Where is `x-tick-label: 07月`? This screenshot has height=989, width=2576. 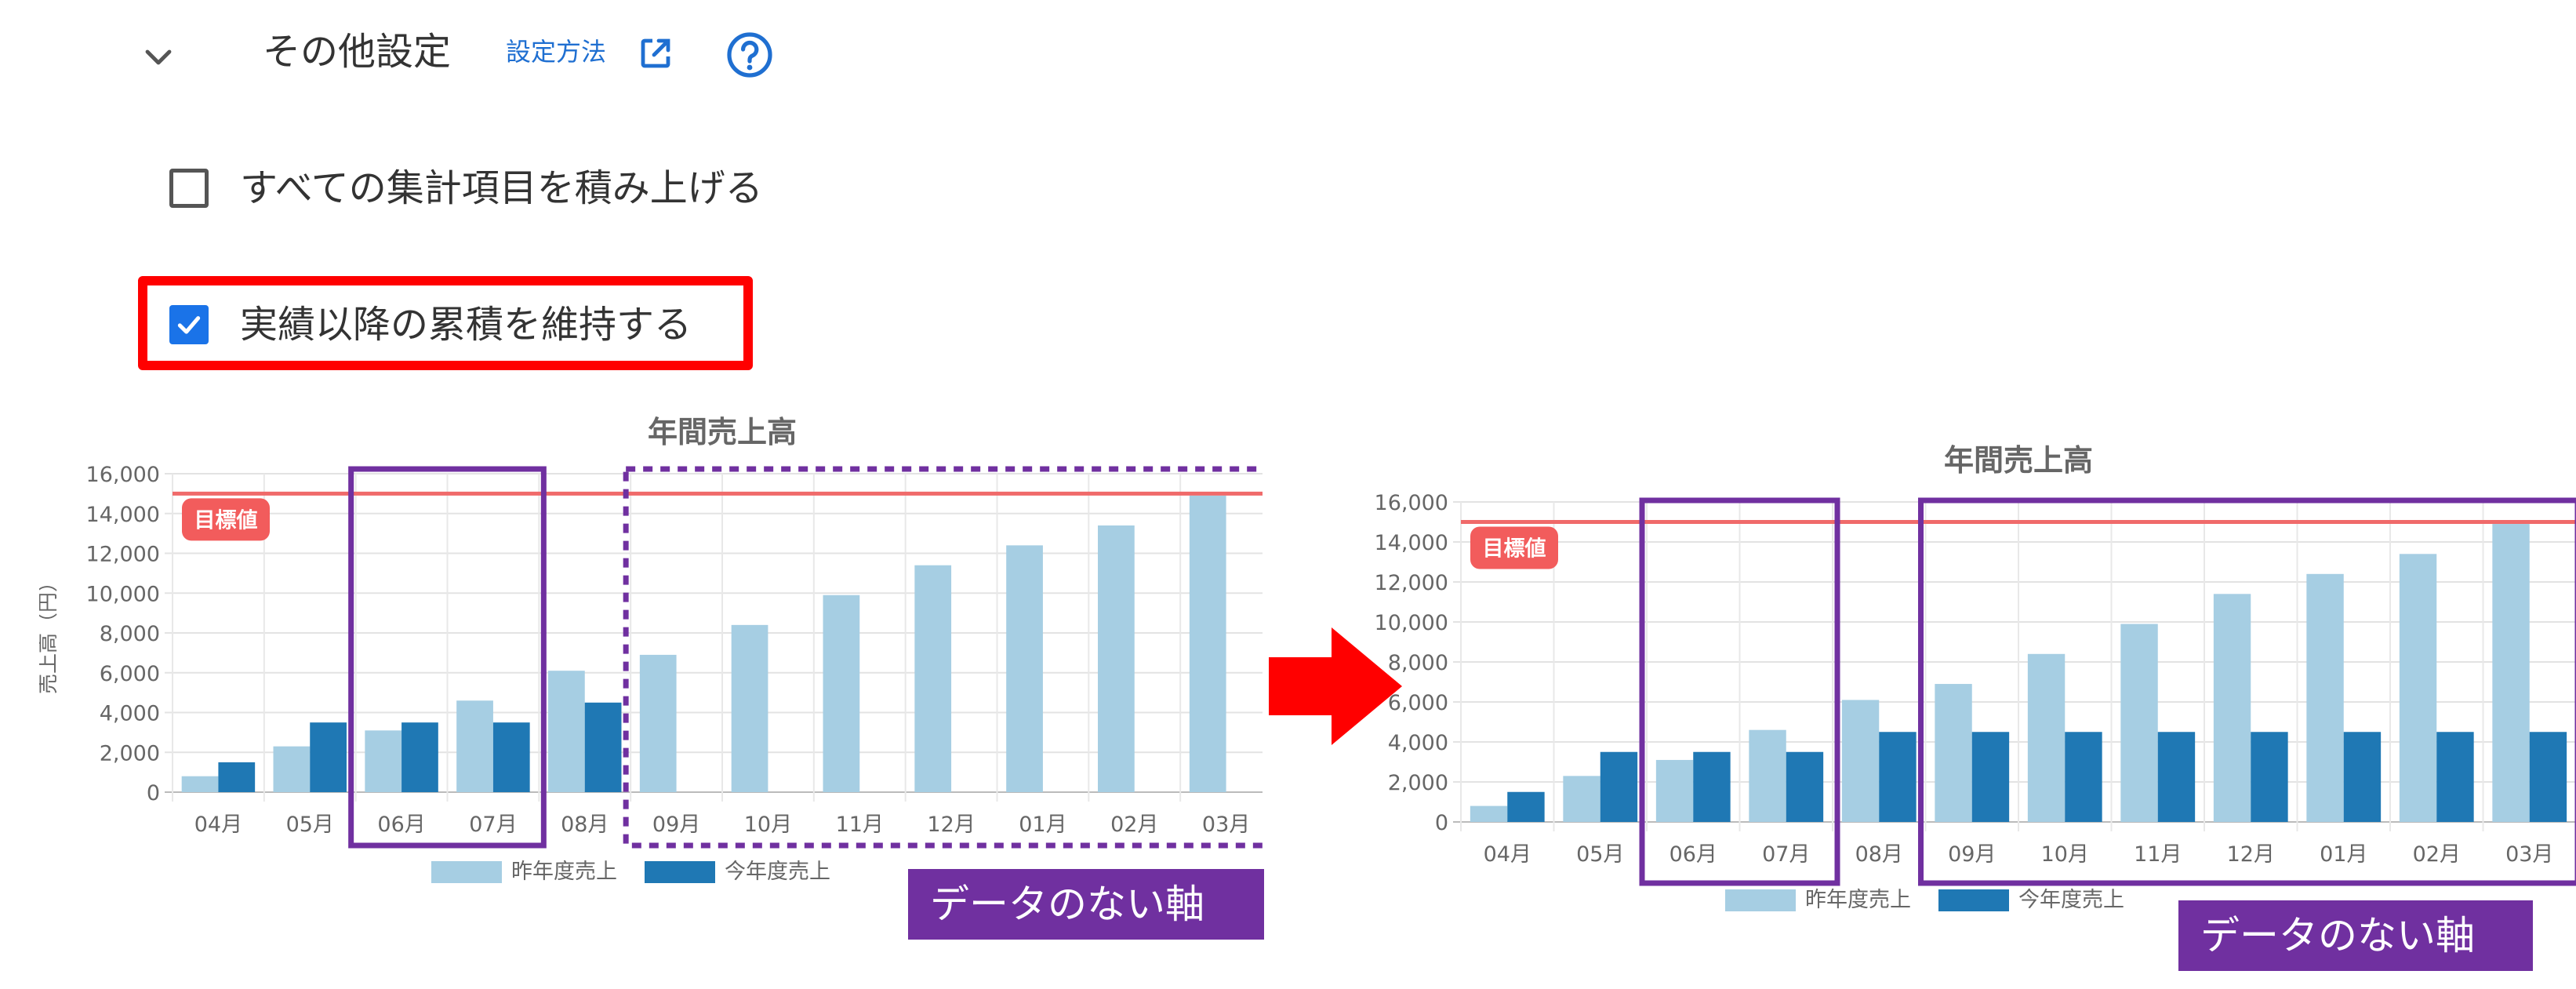
x-tick-label: 07月 is located at coordinates (1786, 854).